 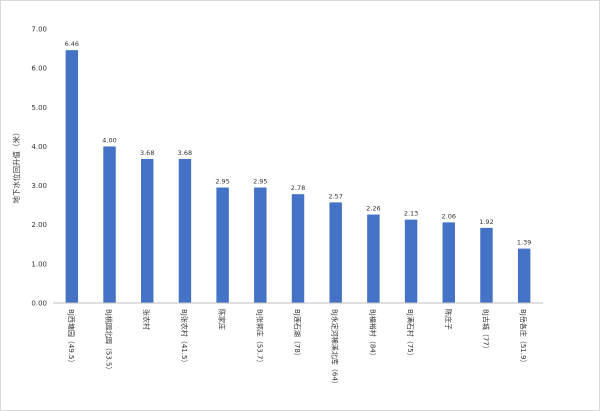 What do you see at coordinates (39, 147) in the screenshot?
I see `y-tick-label: 4.00` at bounding box center [39, 147].